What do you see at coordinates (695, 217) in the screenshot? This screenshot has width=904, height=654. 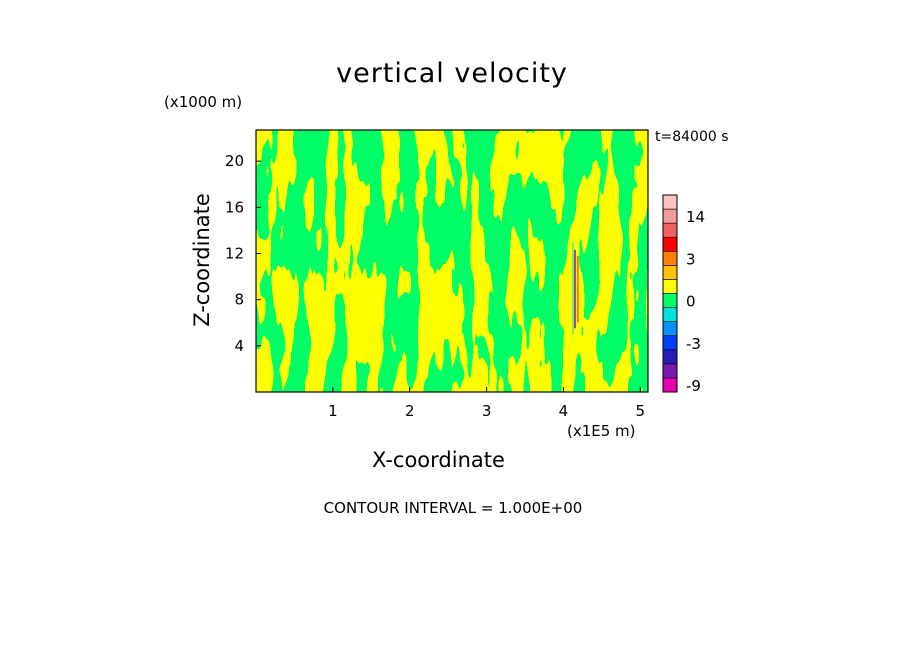 I see `colorbar-tick-label: 14` at bounding box center [695, 217].